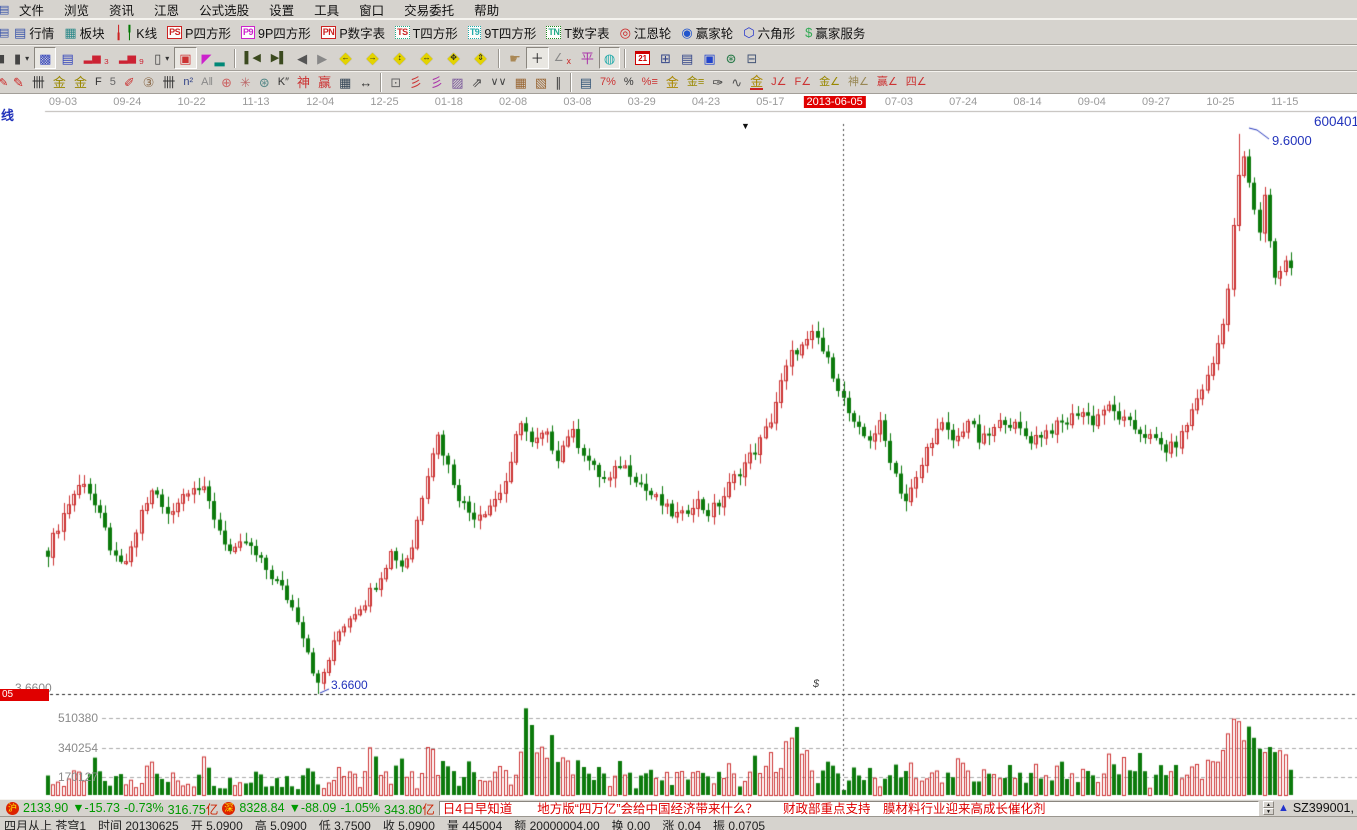  Describe the element at coordinates (276, 32) in the screenshot. I see `9p-square-button: P9 9P四方形` at that location.